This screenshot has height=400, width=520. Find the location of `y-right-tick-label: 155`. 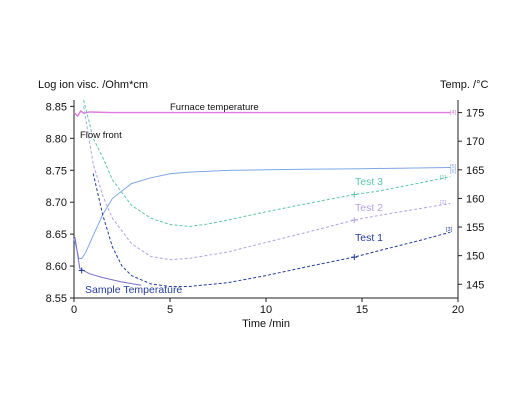

y-right-tick-label: 155 is located at coordinates (475, 228).